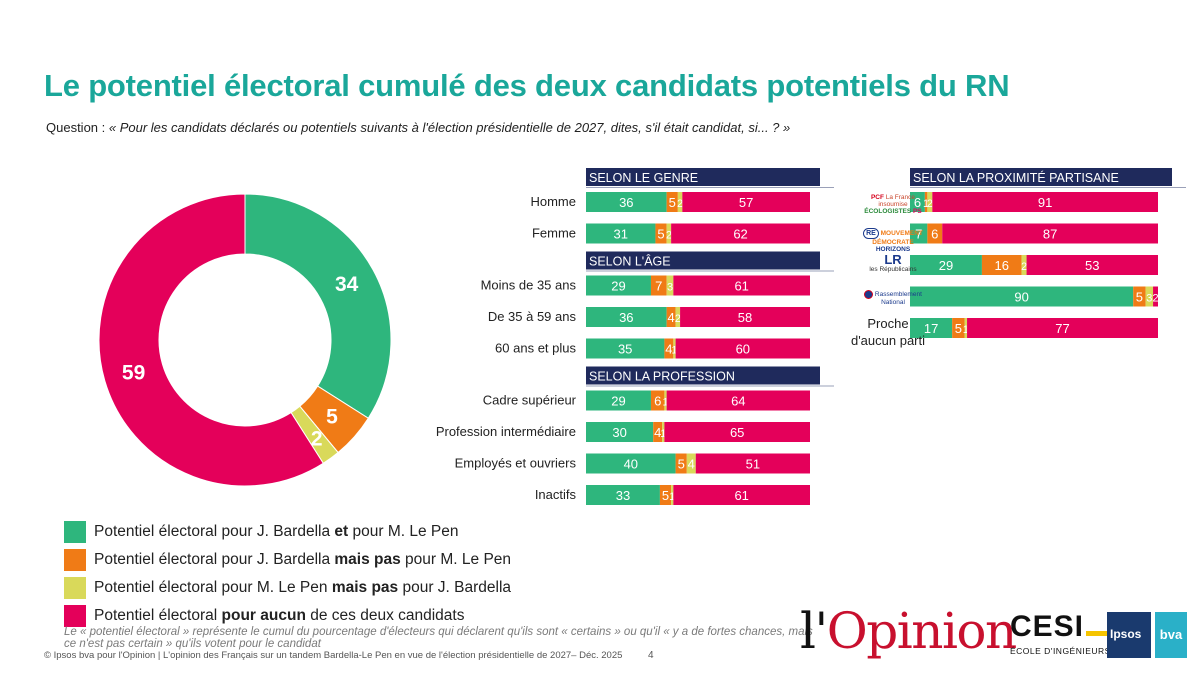 This screenshot has width=1200, height=675. Describe the element at coordinates (133, 372) in the screenshot. I see `donut-label-none: 59` at that location.